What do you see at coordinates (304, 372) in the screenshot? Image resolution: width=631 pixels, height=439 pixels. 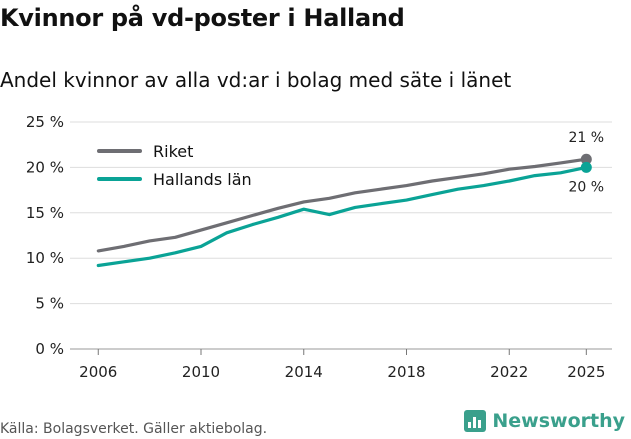 I see `x-tick-label: 2014` at bounding box center [304, 372].